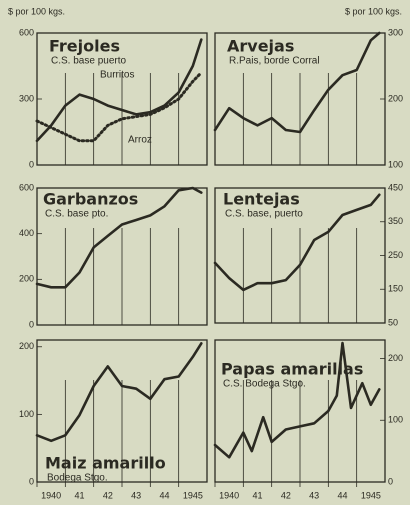 This screenshot has height=505, width=410. What do you see at coordinates (261, 199) in the screenshot?
I see `panel-title: Lentejas` at bounding box center [261, 199].